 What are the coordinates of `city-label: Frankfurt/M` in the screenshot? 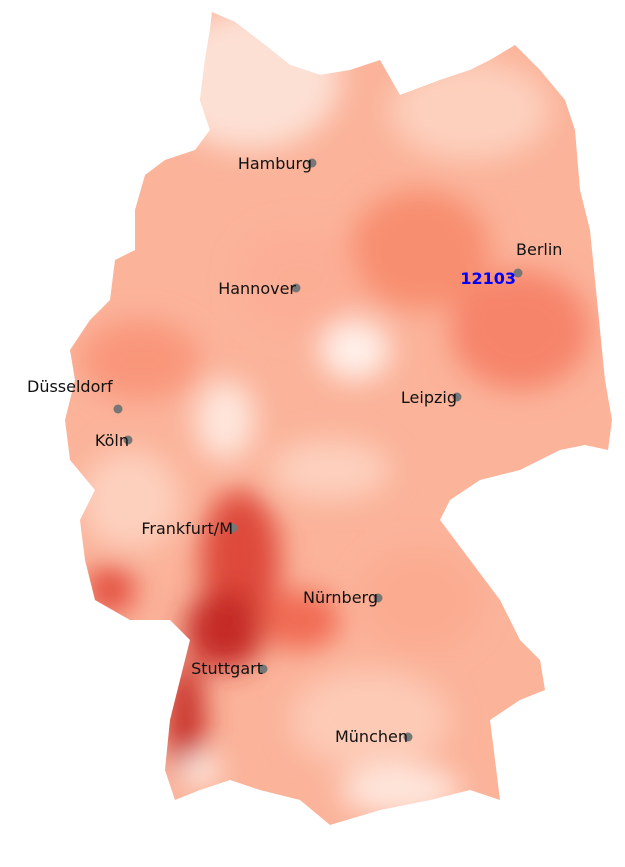 It's located at (187, 528).